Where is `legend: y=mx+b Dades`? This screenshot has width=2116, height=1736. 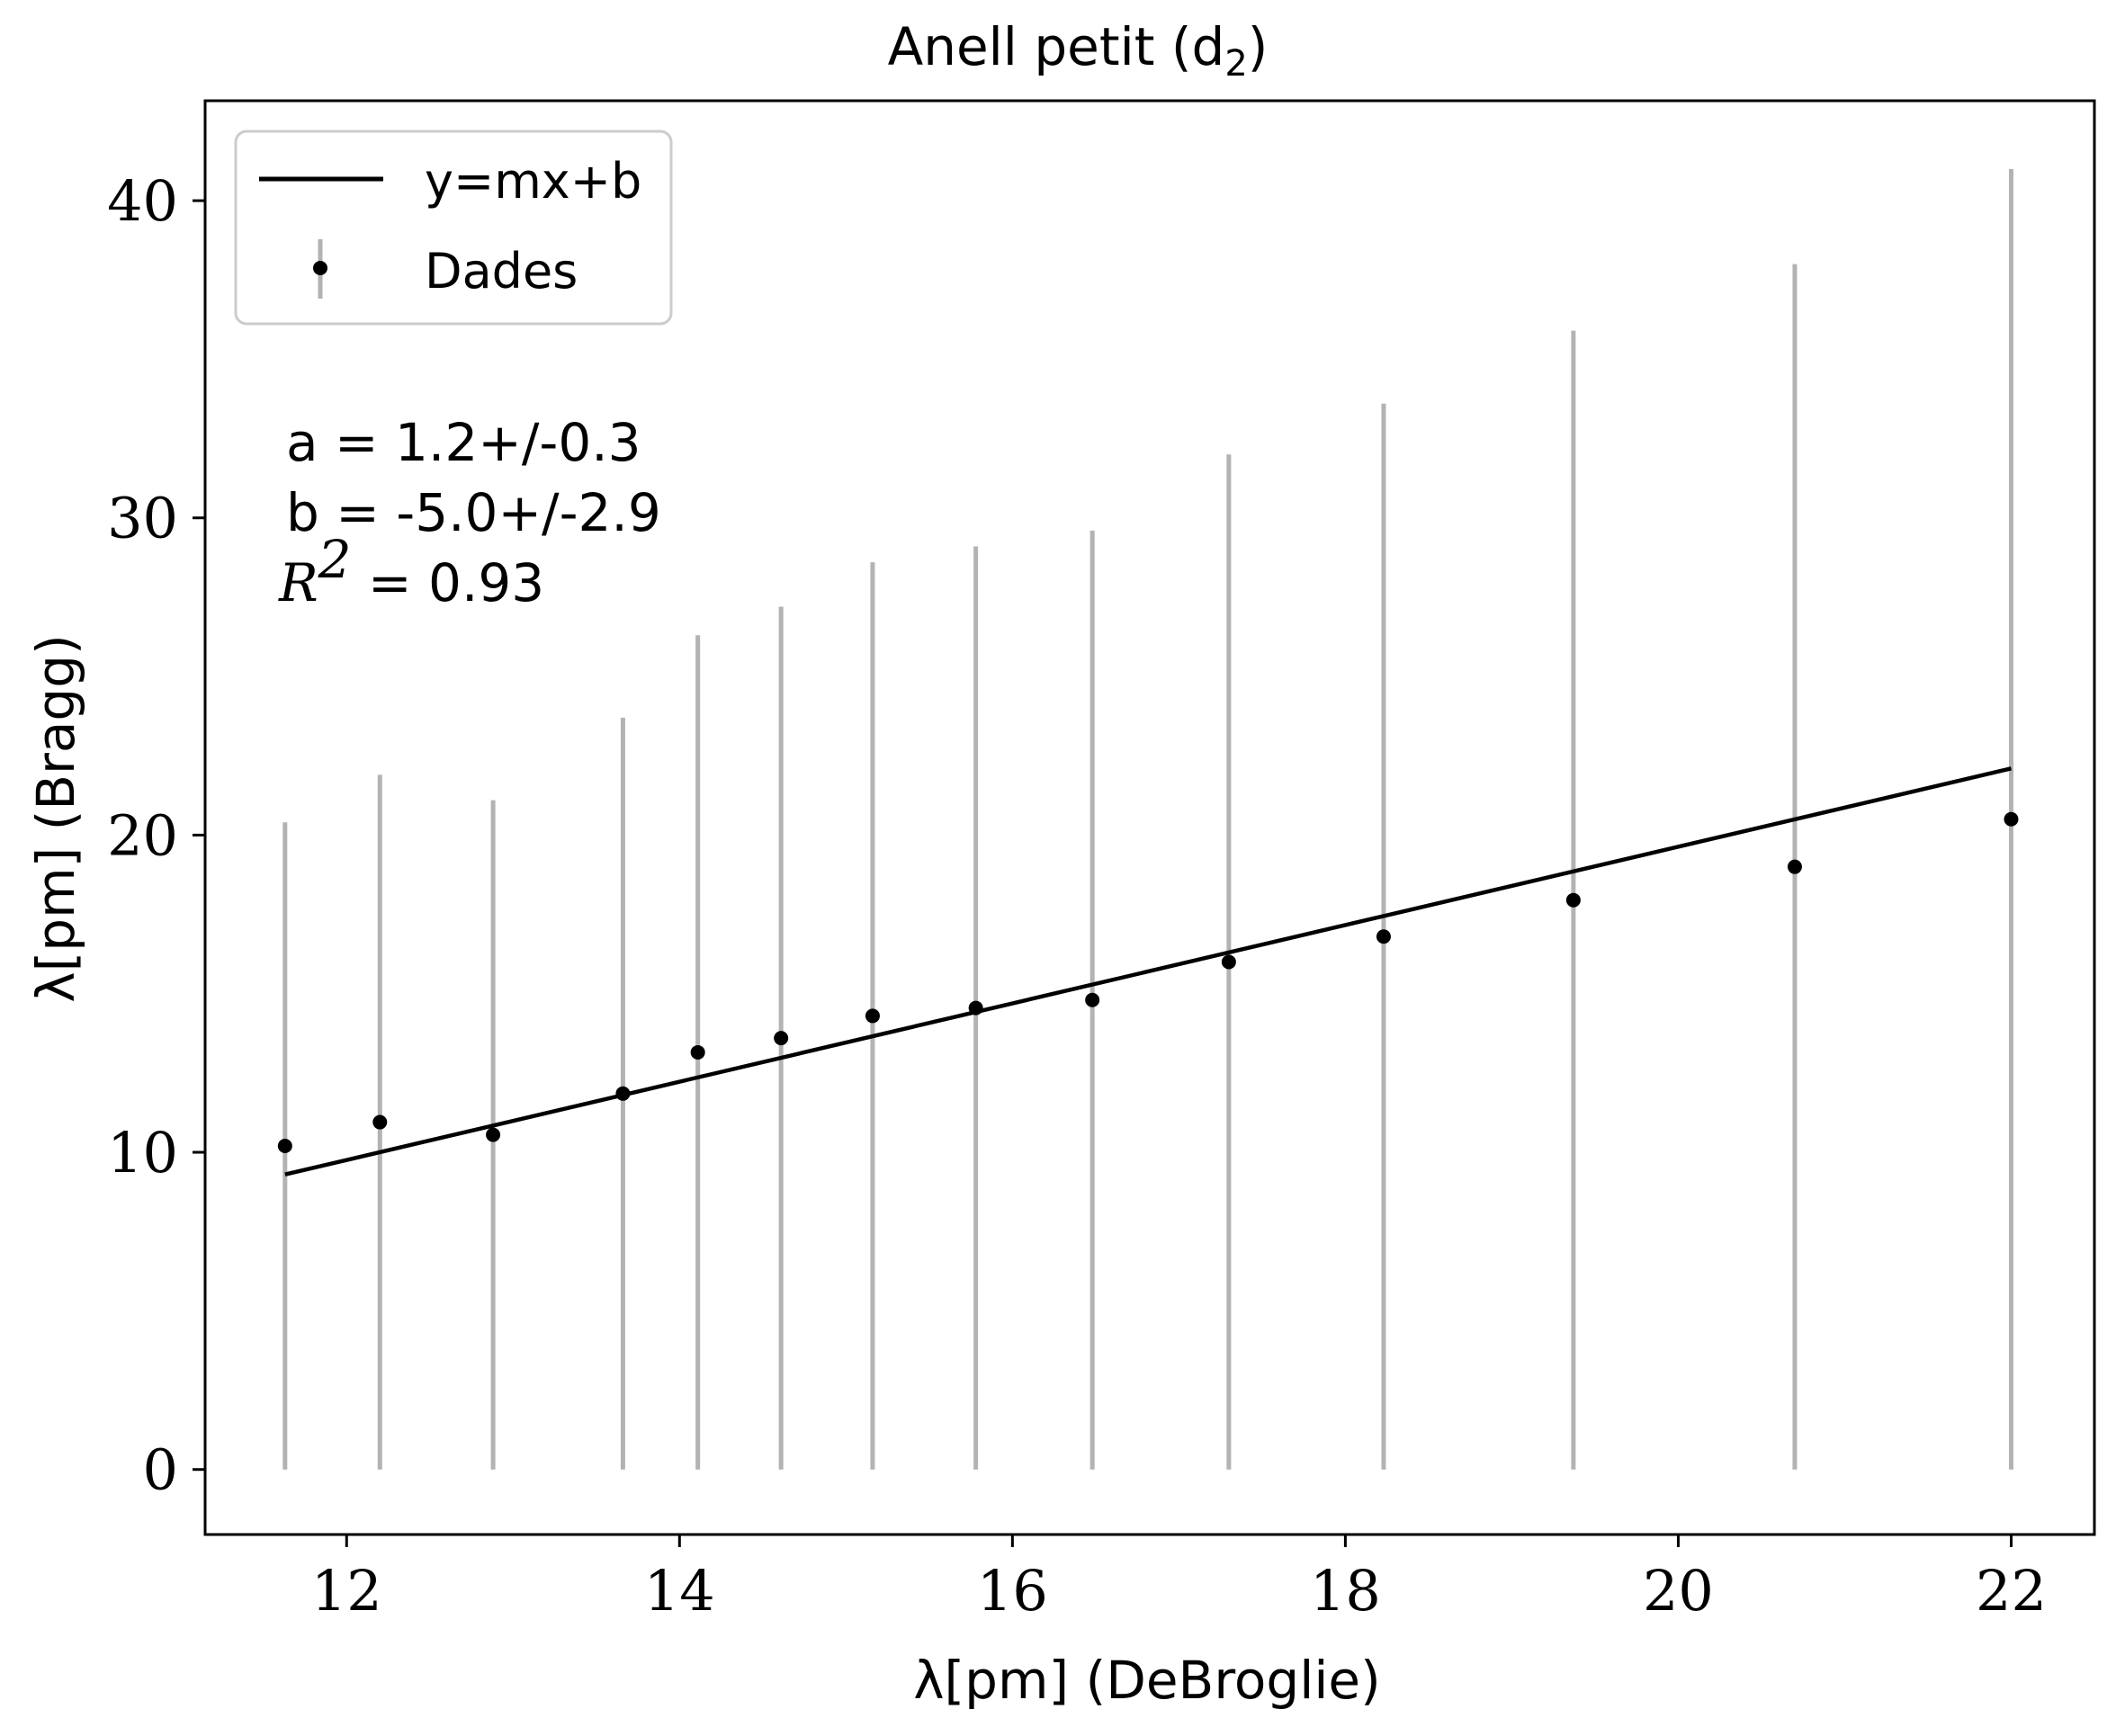 legend: y=mx+b Dades is located at coordinates (453, 228).